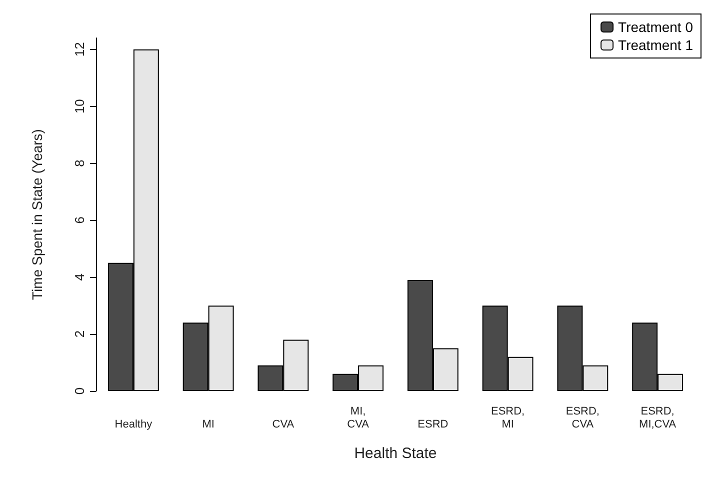 The height and width of the screenshot is (479, 711). I want to click on y-tick-label: 6, so click(79, 220).